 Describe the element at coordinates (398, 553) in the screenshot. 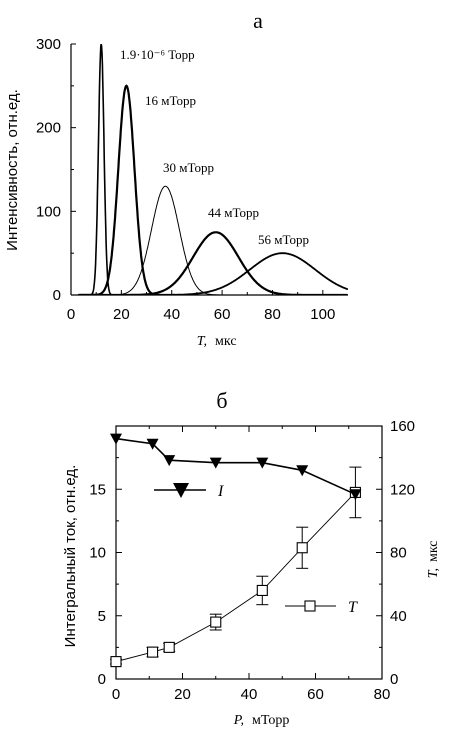

I see `panel-b-right-y-tick-label: 80` at that location.